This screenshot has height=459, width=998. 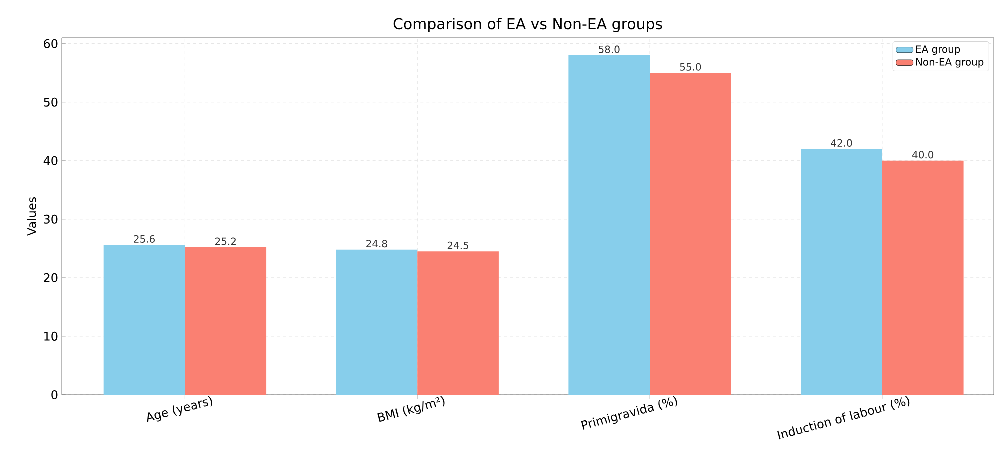 What do you see at coordinates (841, 143) in the screenshot?
I see `data-label: 42.0` at bounding box center [841, 143].